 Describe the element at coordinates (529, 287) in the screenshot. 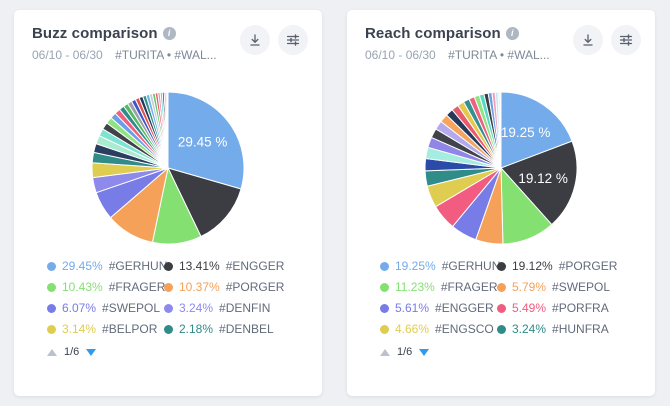

I see `legend-percent: 5.79%` at that location.